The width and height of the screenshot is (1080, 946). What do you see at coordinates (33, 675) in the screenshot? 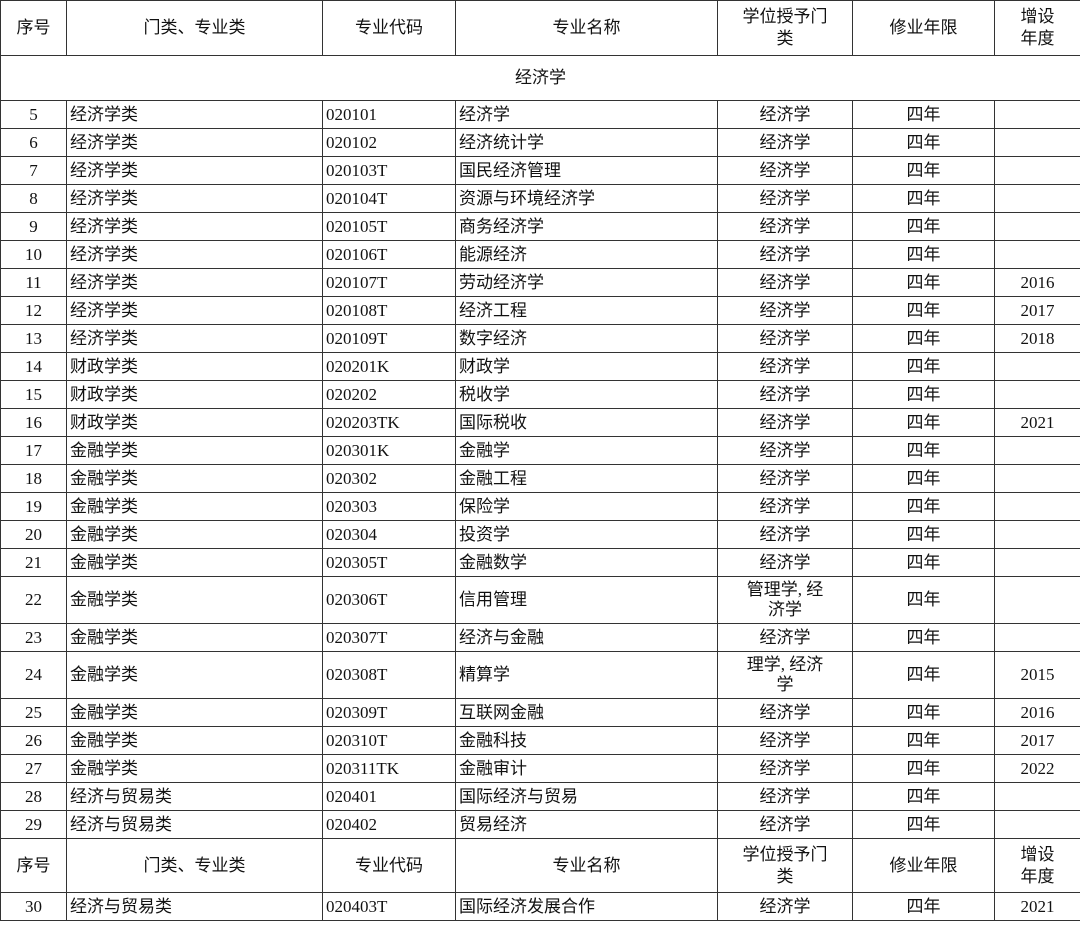
I see `cell-seq: 24` at bounding box center [33, 675].